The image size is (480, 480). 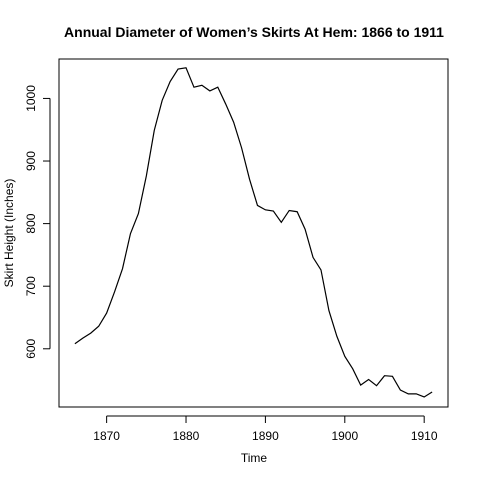 I want to click on y-tick-label: 1000, so click(x=31, y=98).